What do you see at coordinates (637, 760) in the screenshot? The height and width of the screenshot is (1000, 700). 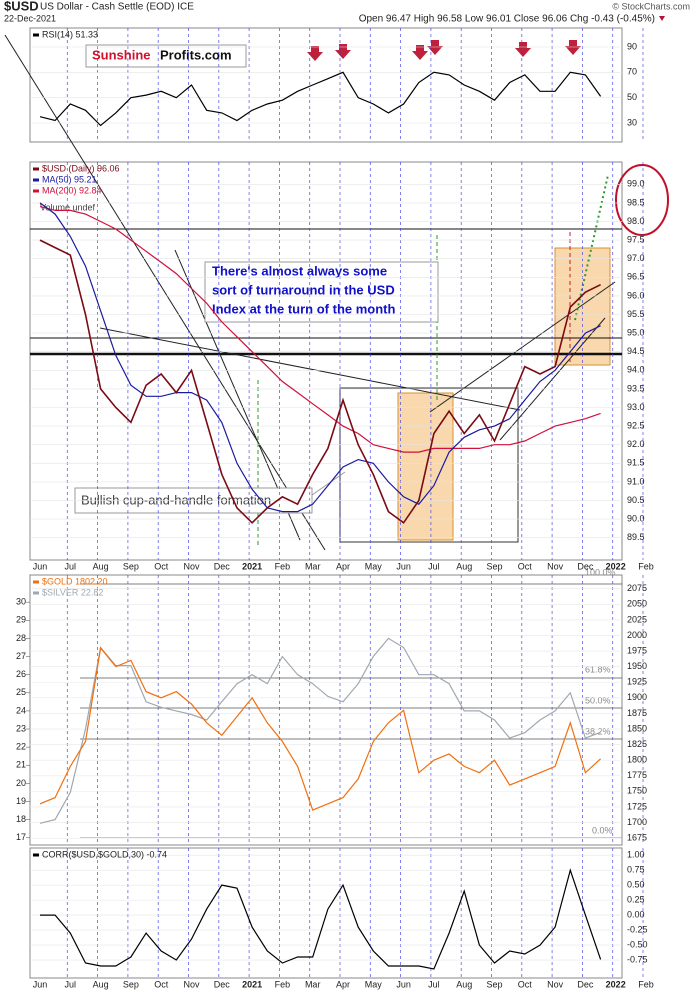 I see `y2-tick-label: 1800` at bounding box center [637, 760].